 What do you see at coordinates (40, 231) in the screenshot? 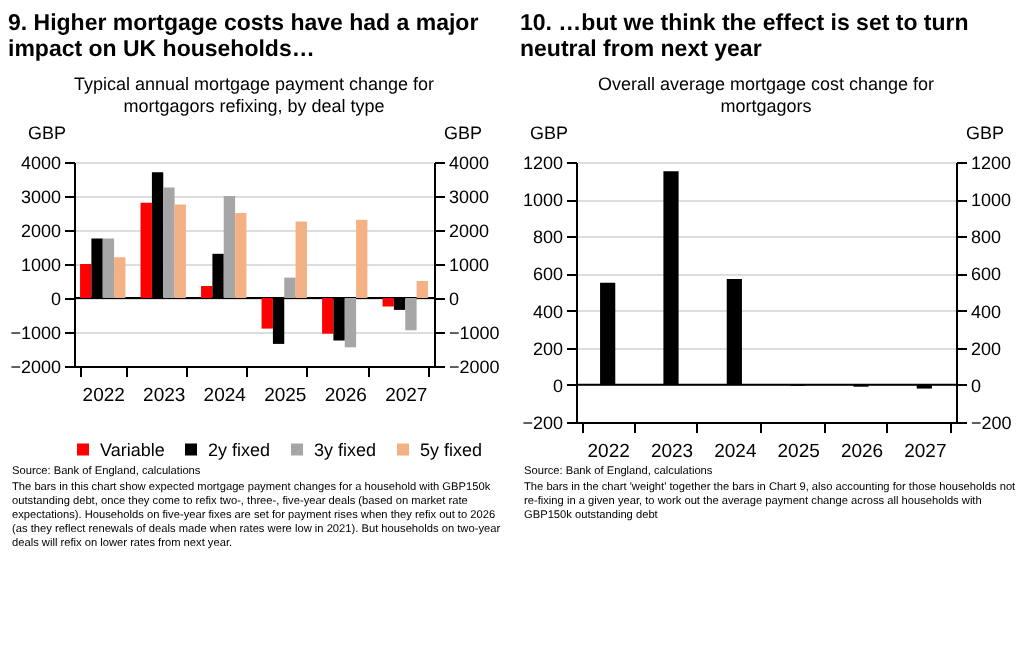
I see `y-tick-label: 2000` at bounding box center [40, 231].